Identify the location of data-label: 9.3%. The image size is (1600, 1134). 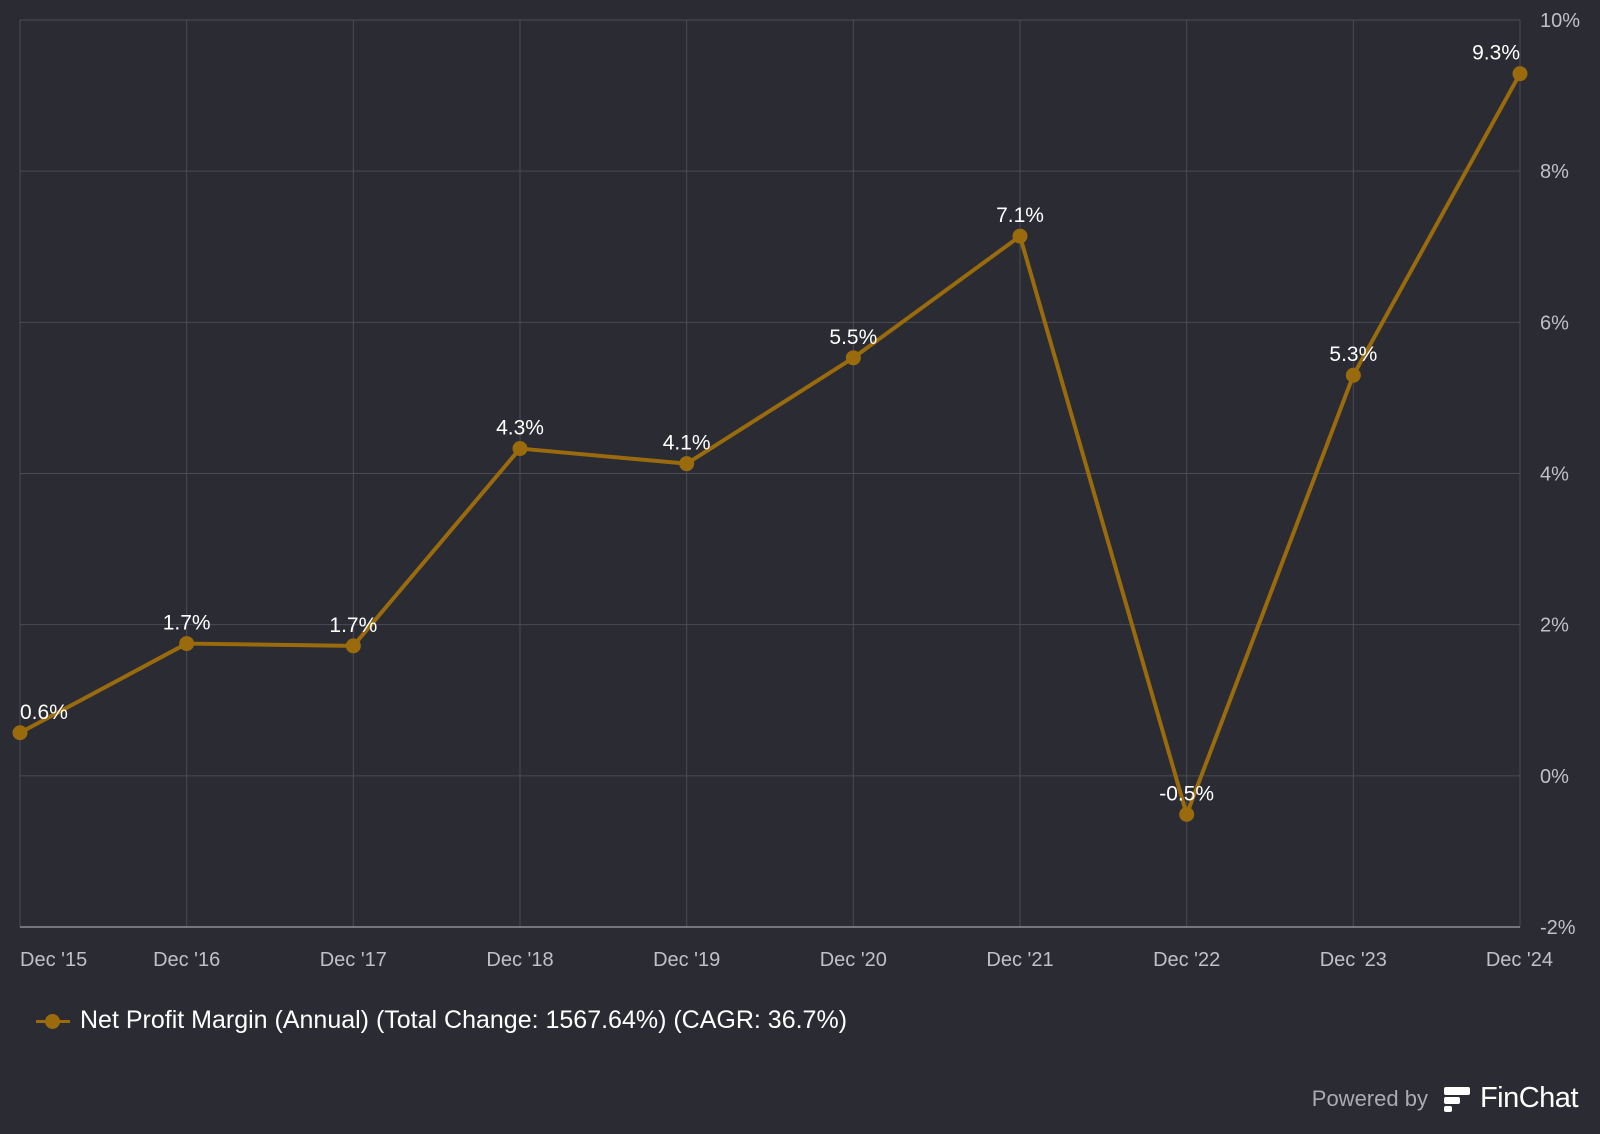
(1496, 53).